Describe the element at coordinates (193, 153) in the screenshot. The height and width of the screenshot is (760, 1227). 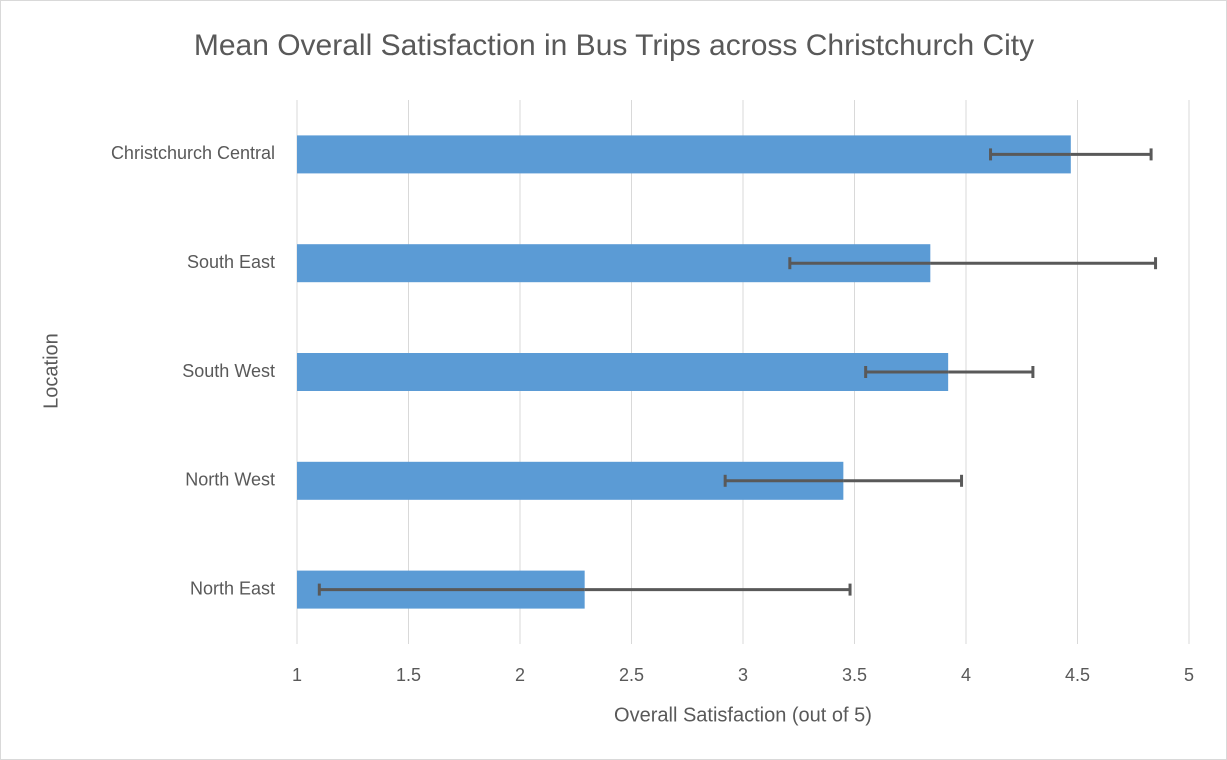
I see `y-tick-label: Christchurch Central` at that location.